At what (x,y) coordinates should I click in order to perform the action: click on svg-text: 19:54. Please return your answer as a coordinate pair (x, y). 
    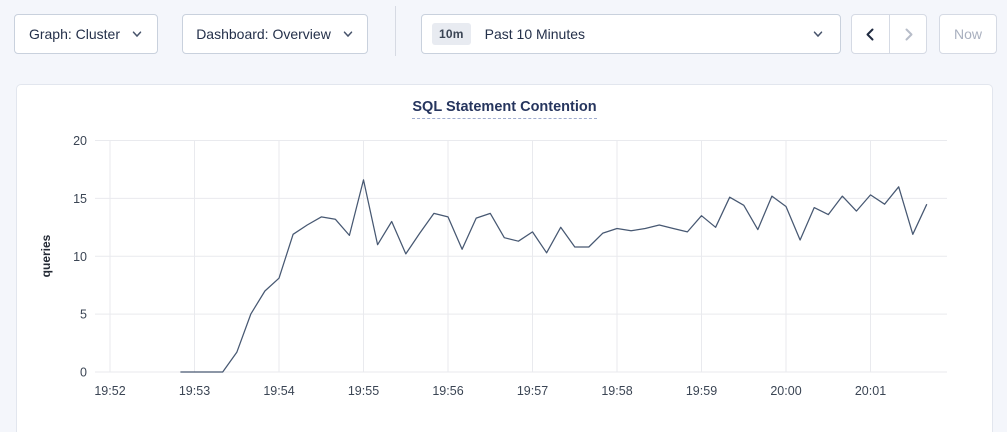
    Looking at the image, I should click on (278, 391).